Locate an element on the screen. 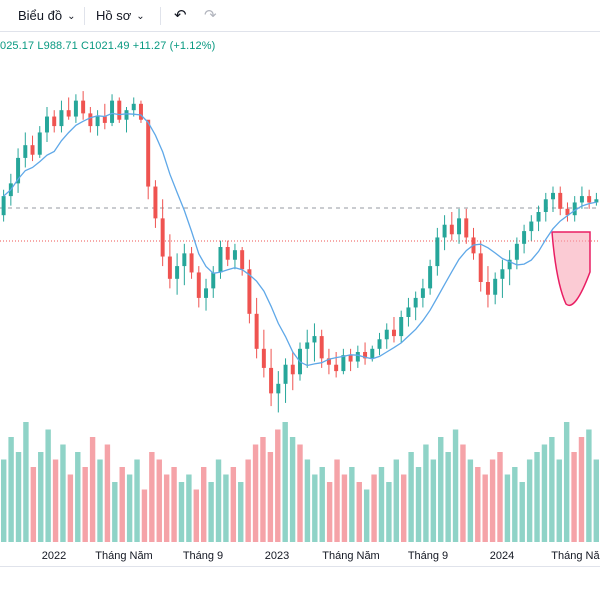 Image resolution: width=600 pixels, height=600 pixels. redo-button: ↷ is located at coordinates (210, 16).